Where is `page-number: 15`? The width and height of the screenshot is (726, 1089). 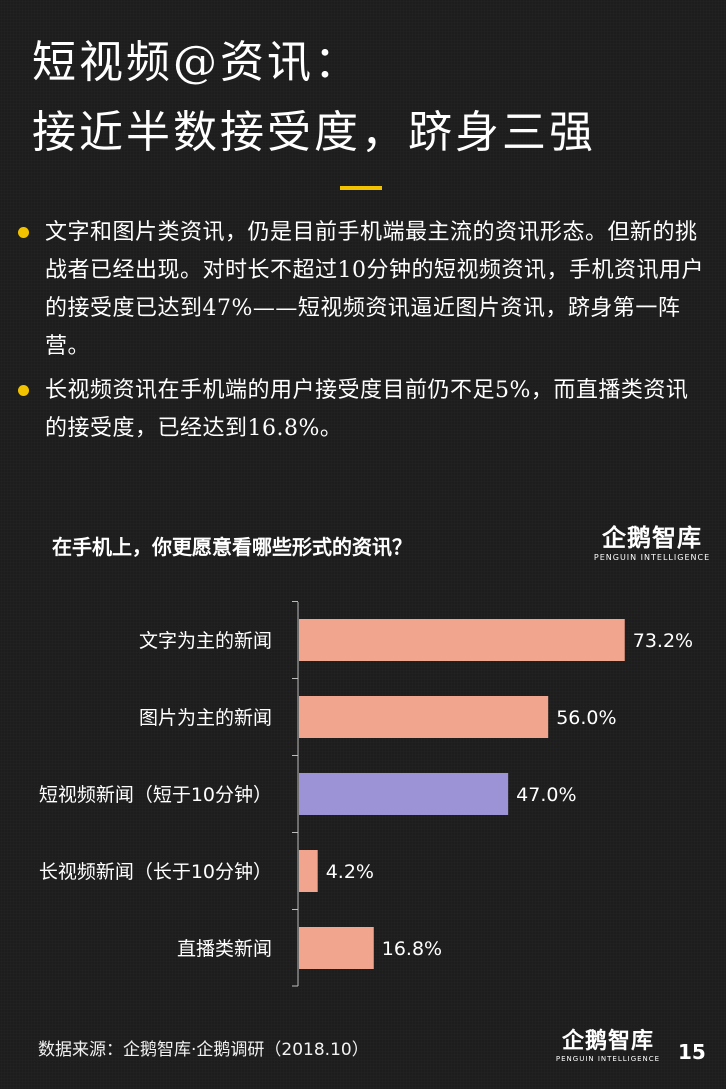 page-number: 15 is located at coordinates (692, 1052).